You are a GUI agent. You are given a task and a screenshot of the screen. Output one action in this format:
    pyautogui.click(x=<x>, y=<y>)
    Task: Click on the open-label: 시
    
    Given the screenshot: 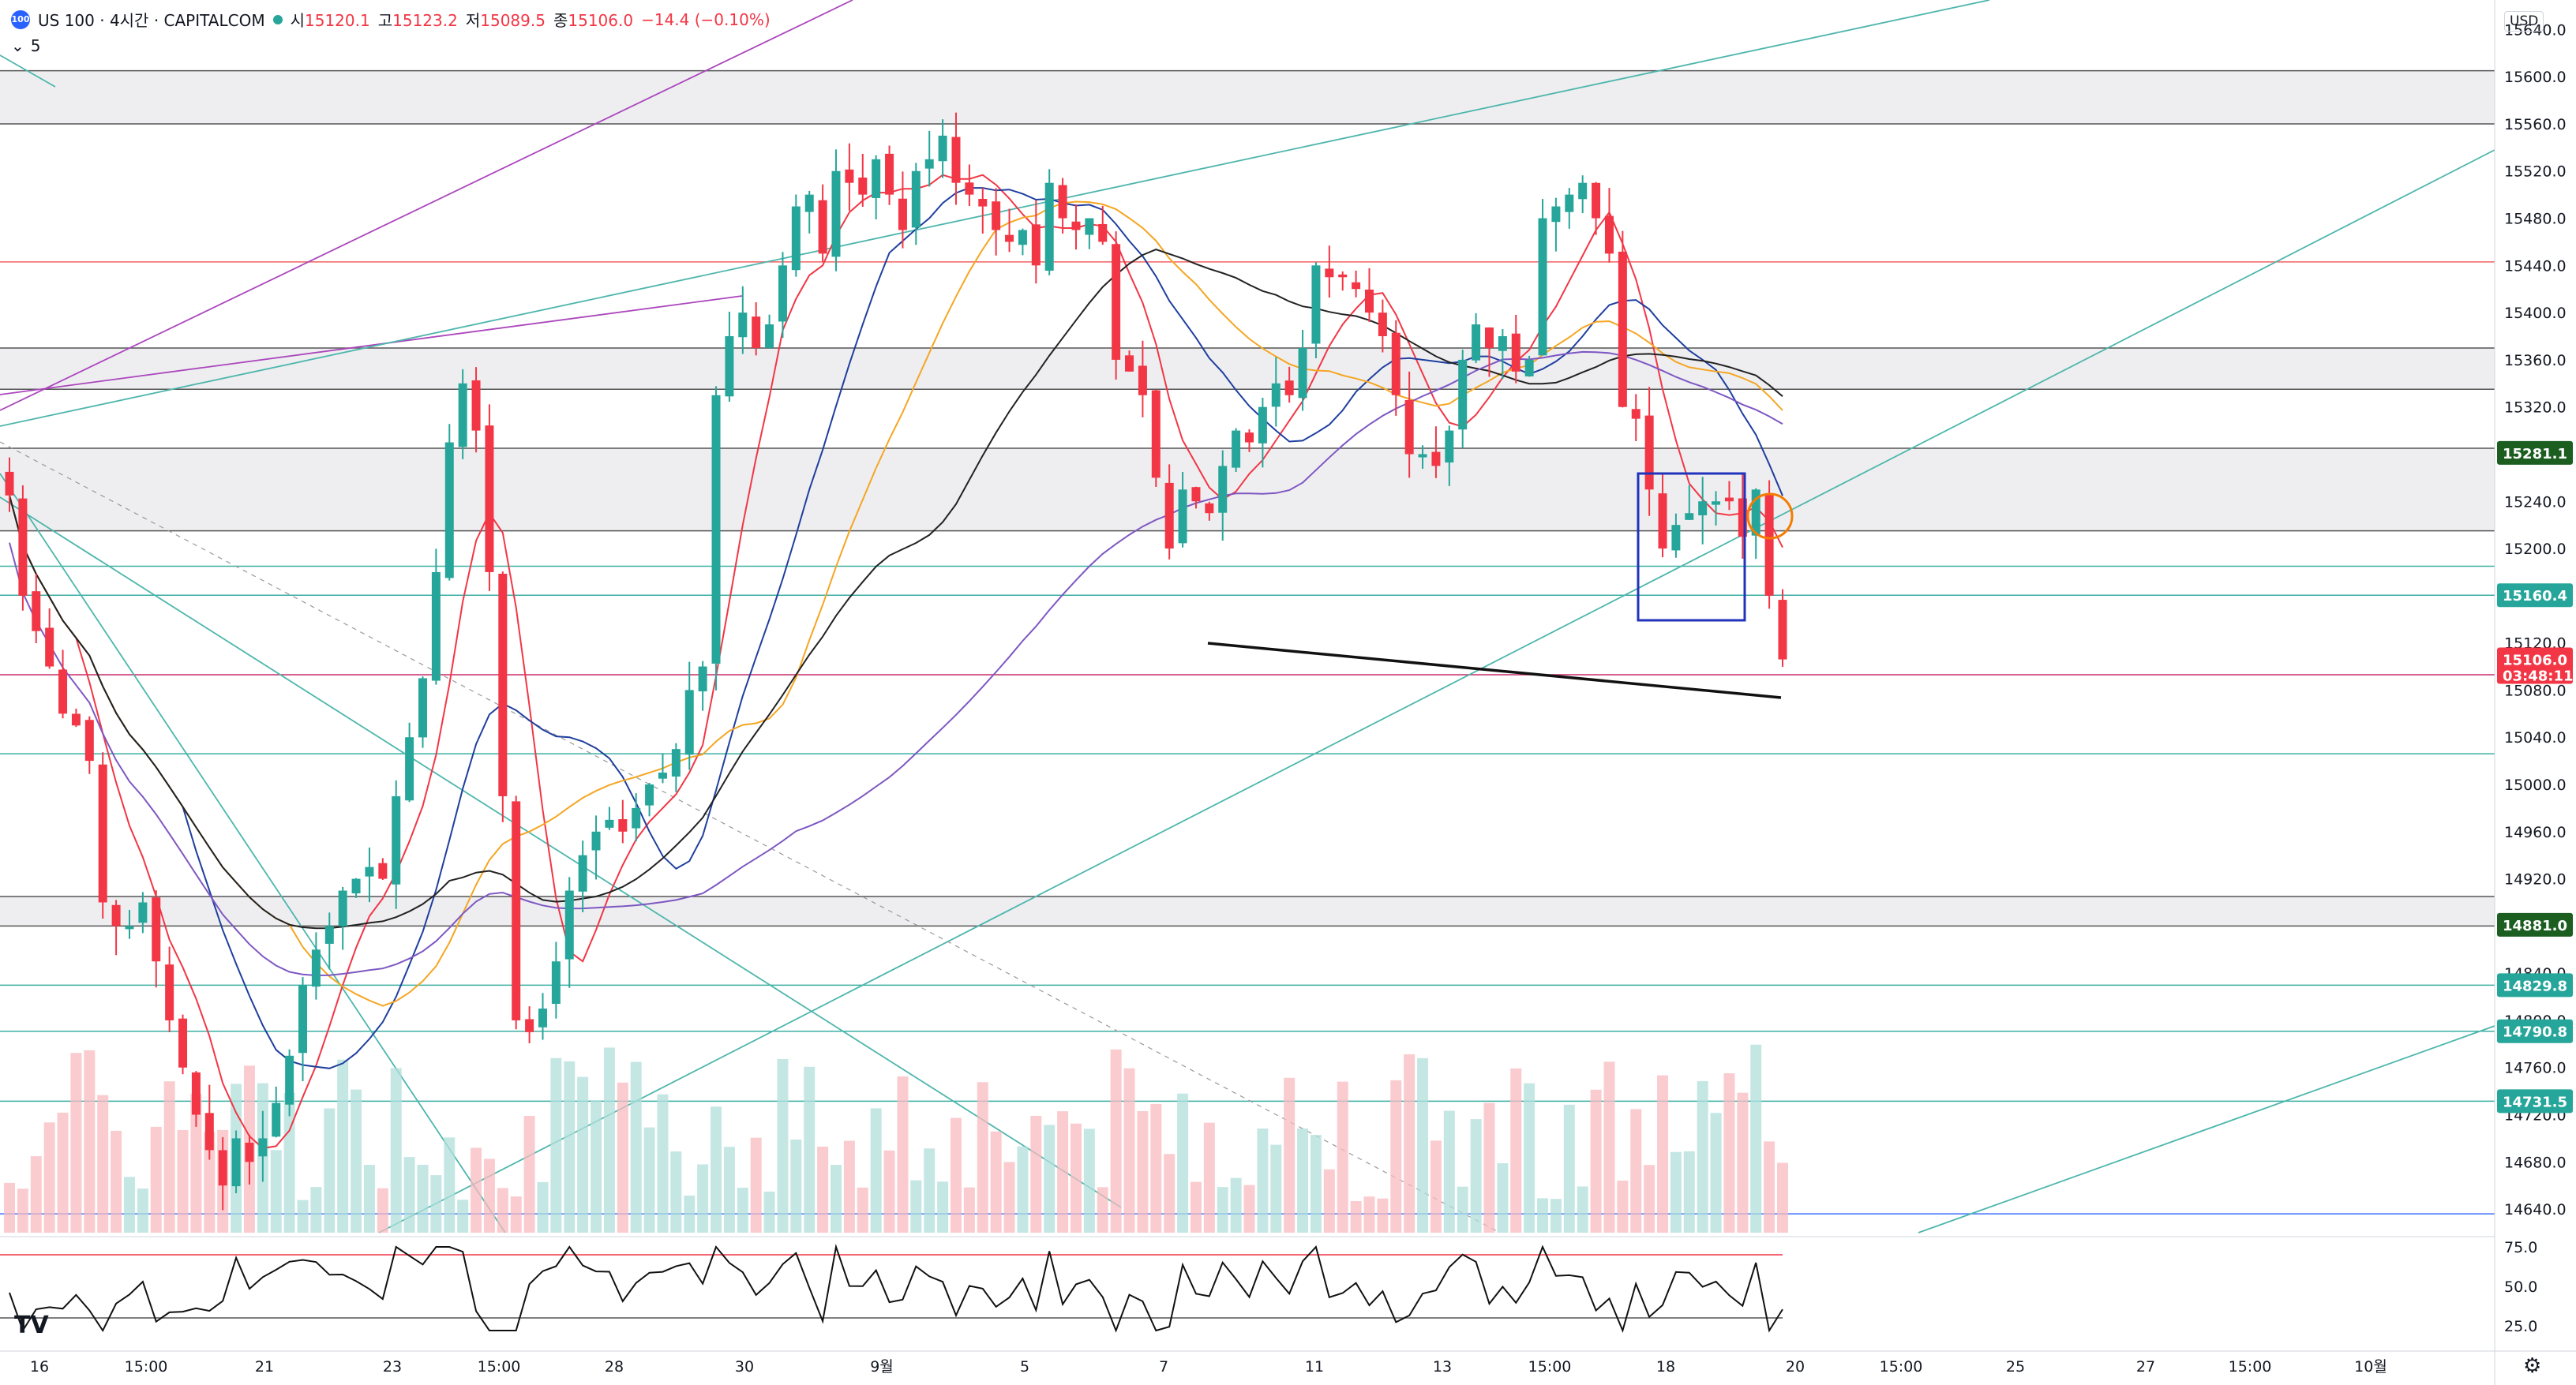 What is the action you would take?
    pyautogui.click(x=297, y=20)
    